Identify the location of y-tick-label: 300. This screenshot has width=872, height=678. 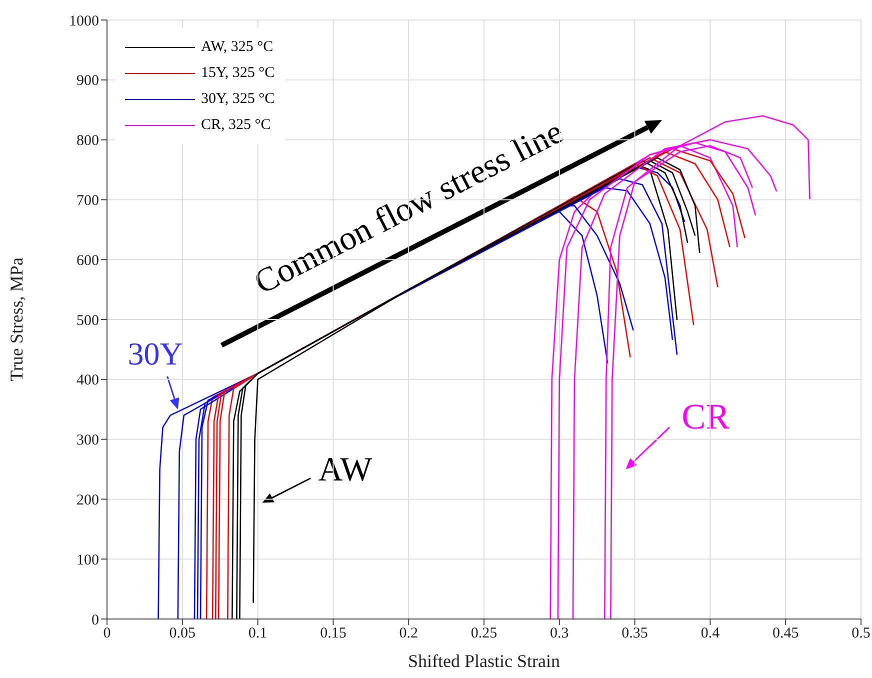
(87, 440).